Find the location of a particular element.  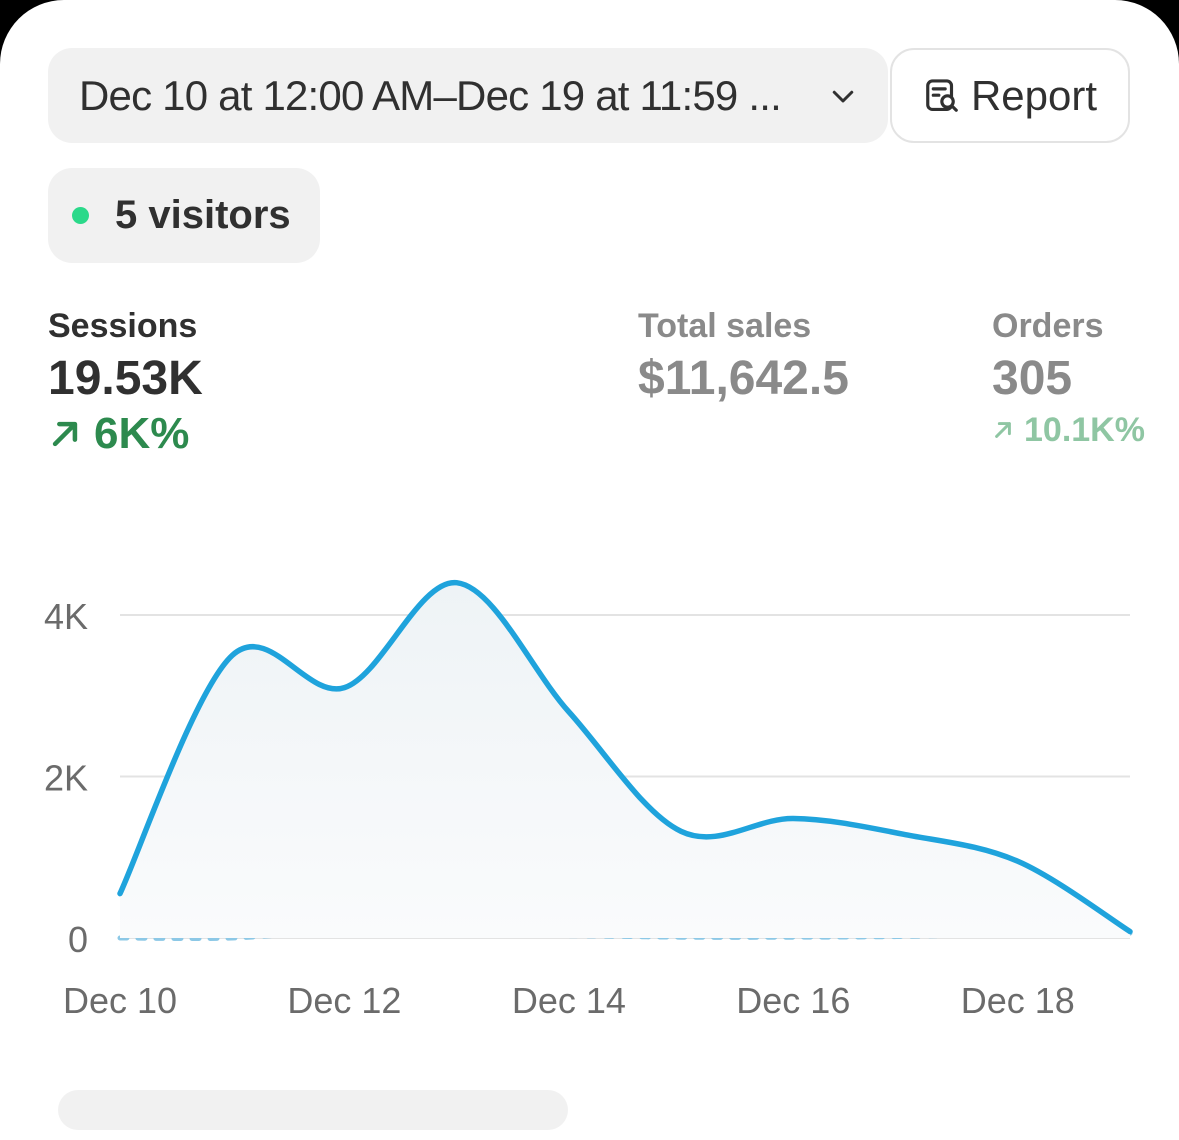

orders-value: 305 is located at coordinates (1032, 378).